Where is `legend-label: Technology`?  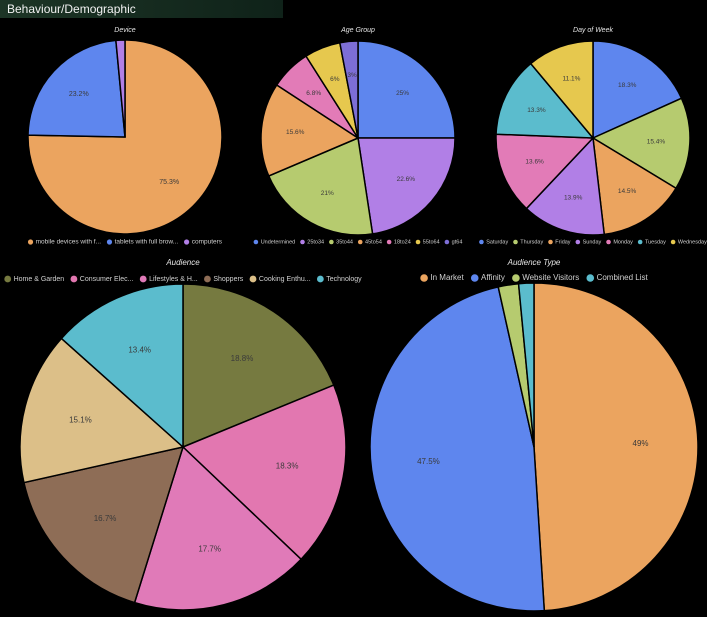
legend-label: Technology is located at coordinates (344, 279).